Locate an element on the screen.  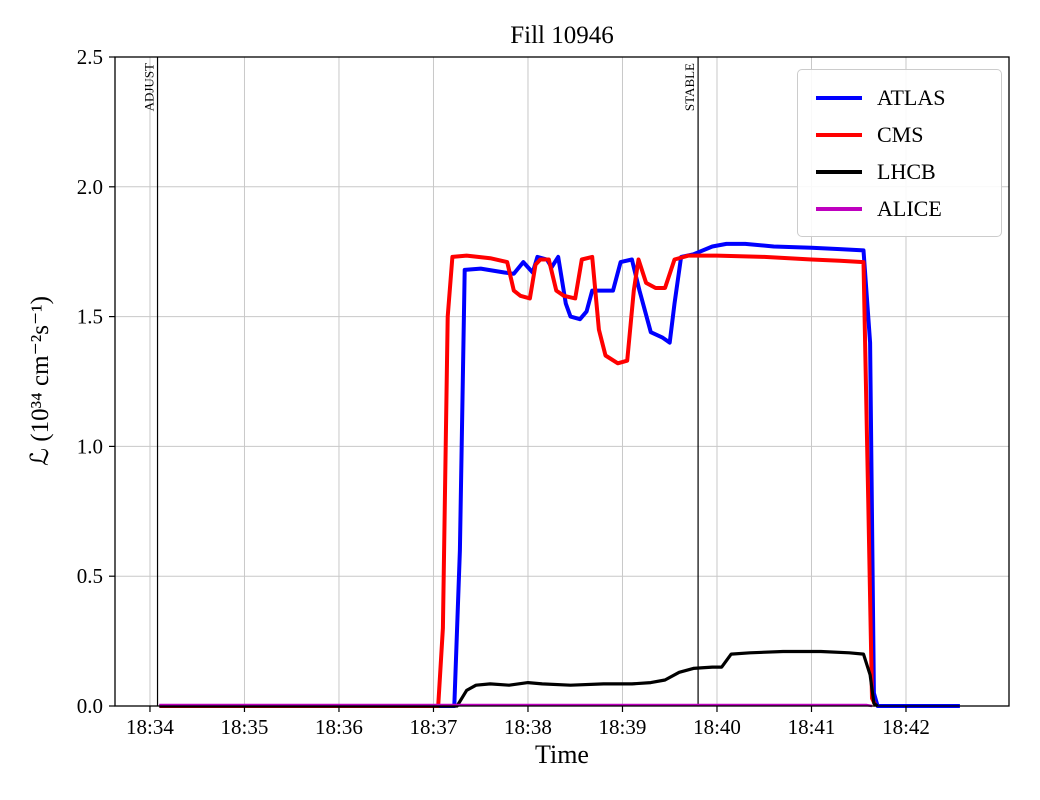
chart-title: Fill 10946 is located at coordinates (562, 35).